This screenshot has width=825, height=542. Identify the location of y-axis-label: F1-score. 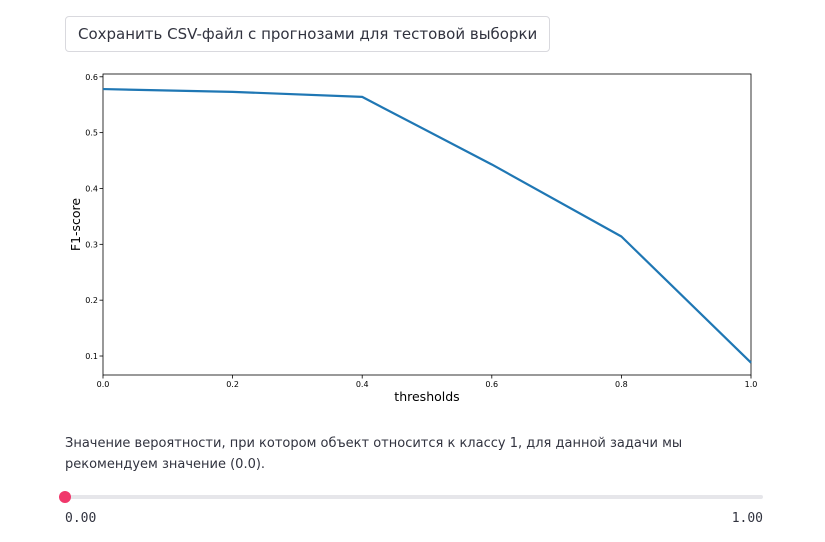
(75, 225).